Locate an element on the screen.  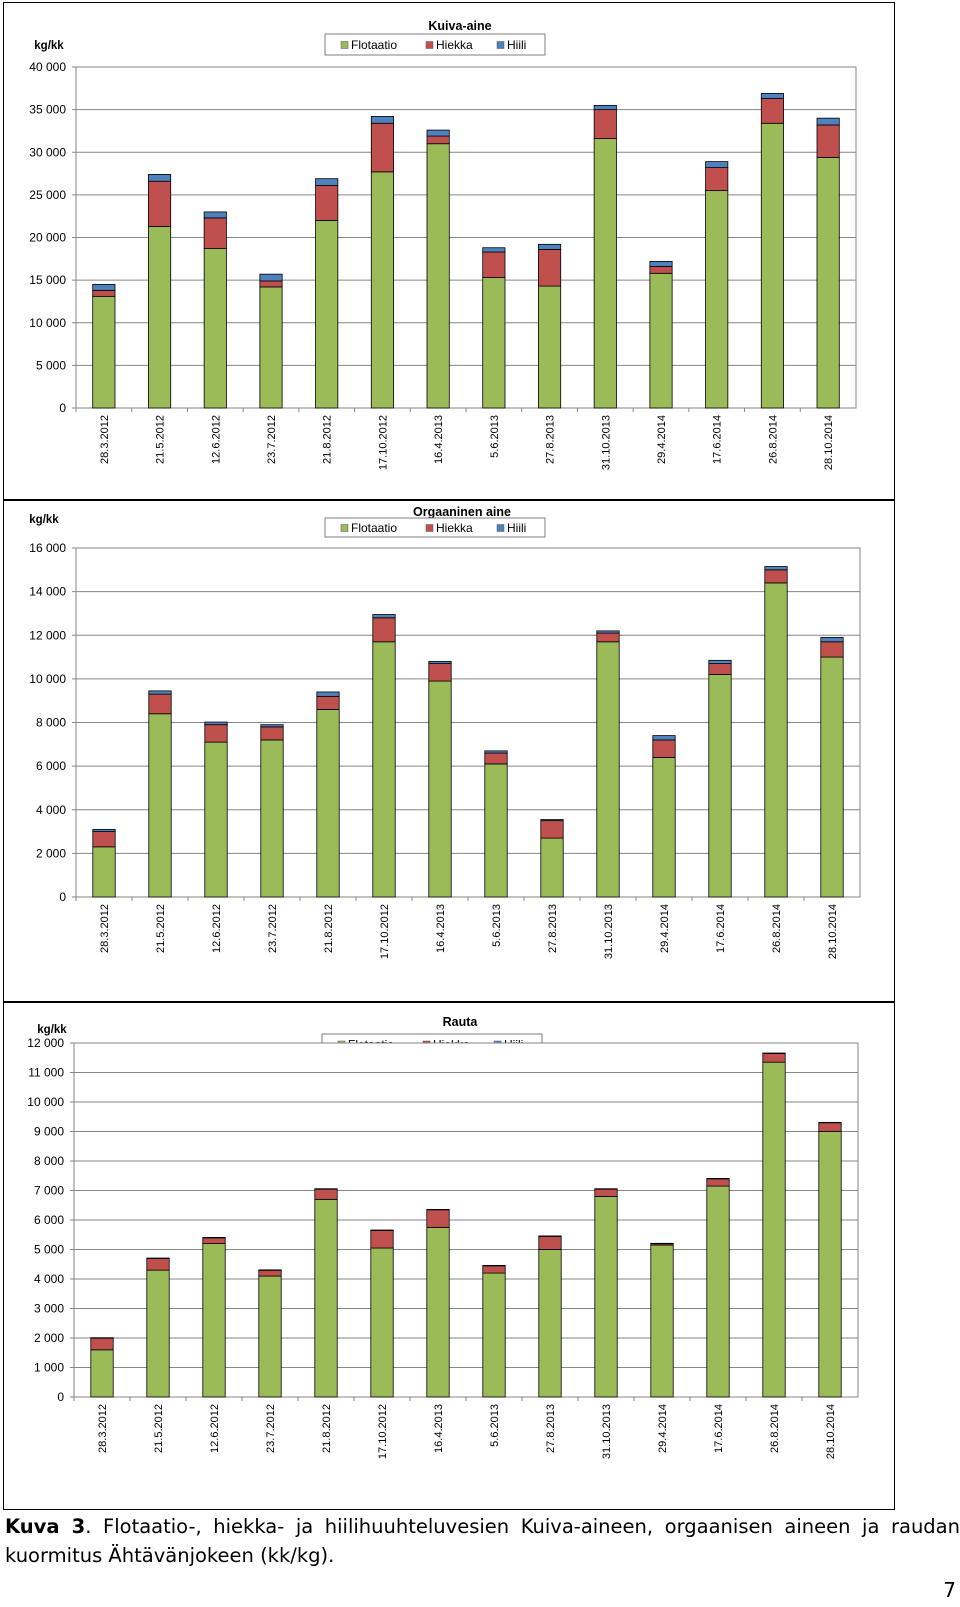
y-tick-label: 9 000 is located at coordinates (49, 1132).